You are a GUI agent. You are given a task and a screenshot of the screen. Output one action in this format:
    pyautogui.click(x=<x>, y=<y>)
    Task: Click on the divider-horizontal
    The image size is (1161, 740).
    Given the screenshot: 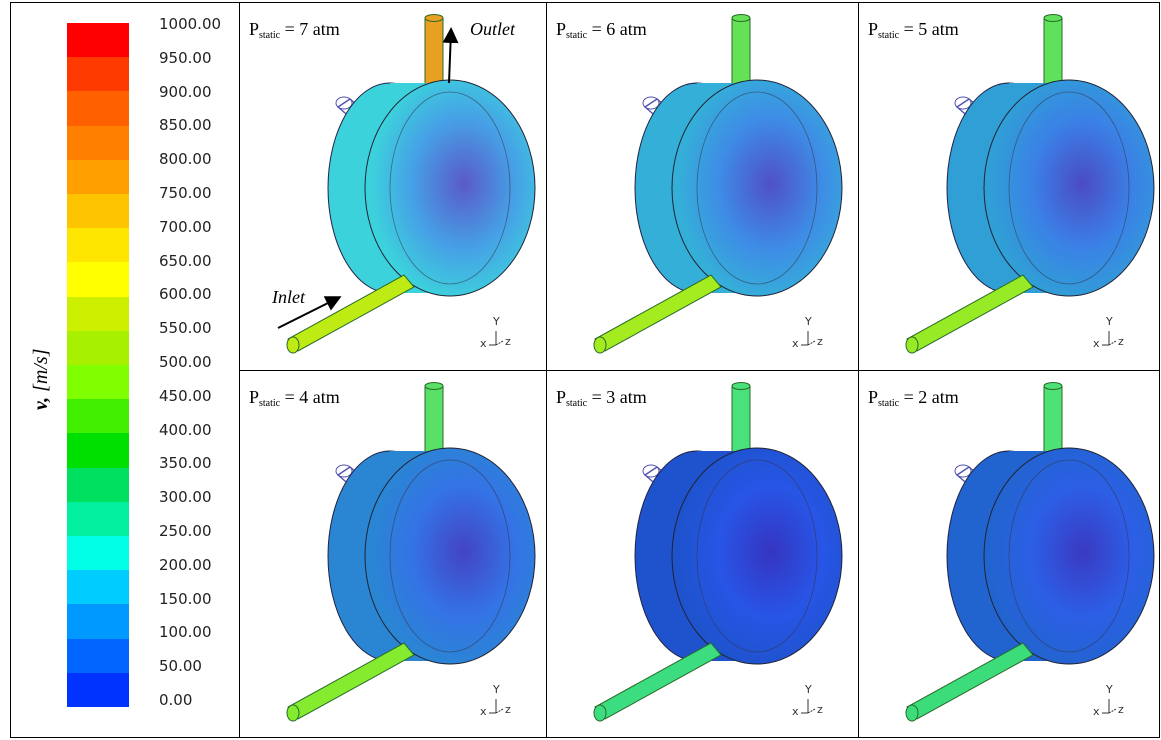 What is the action you would take?
    pyautogui.click(x=699, y=370)
    